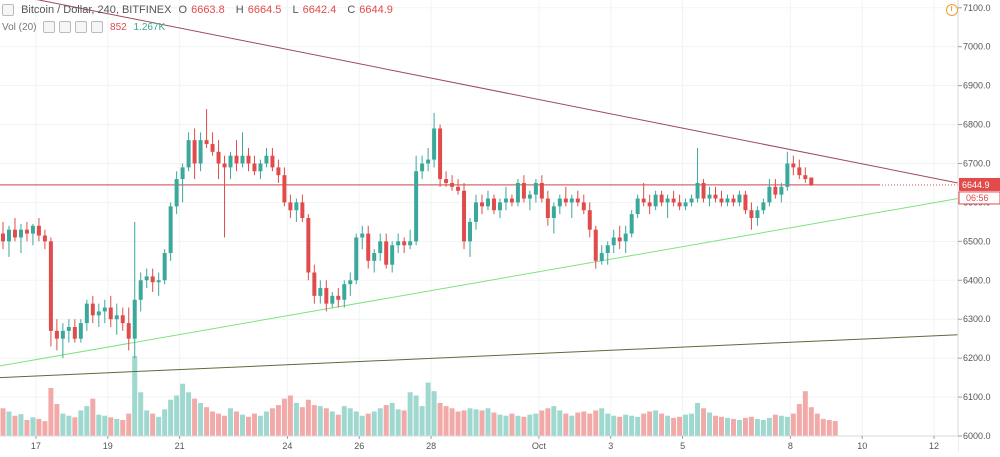  What do you see at coordinates (977, 241) in the screenshot?
I see `y-tick-label: 6500.0` at bounding box center [977, 241].